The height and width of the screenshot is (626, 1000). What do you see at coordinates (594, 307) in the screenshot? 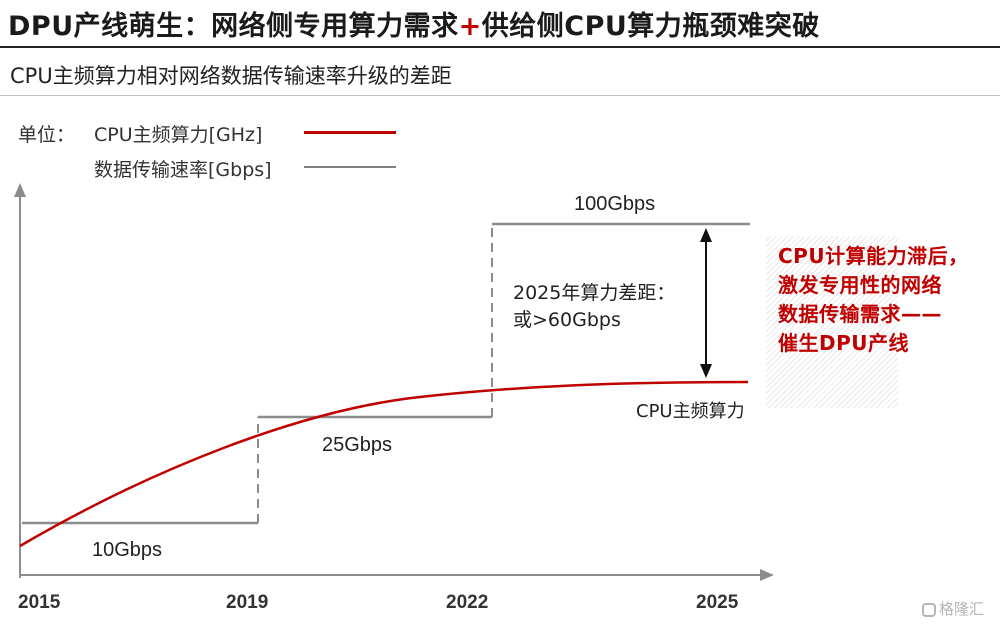
I see `gap-annotation: 2025年算力差距： 或>60Gbps` at bounding box center [594, 307].